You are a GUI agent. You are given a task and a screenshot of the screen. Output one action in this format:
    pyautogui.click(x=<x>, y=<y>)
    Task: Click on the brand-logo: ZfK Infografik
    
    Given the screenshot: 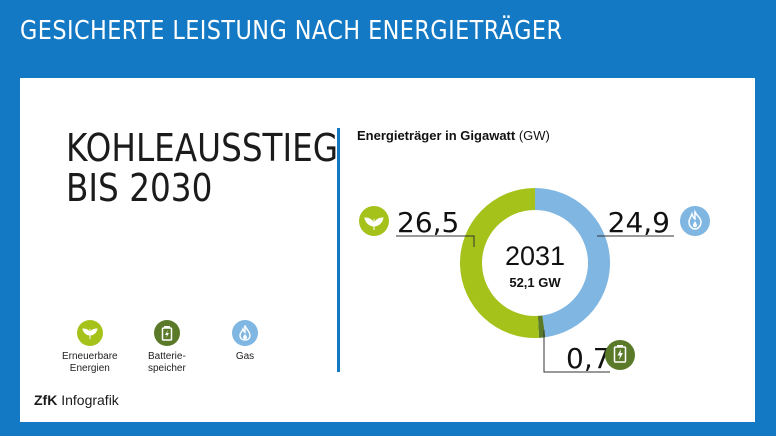 What is the action you would take?
    pyautogui.click(x=76, y=400)
    